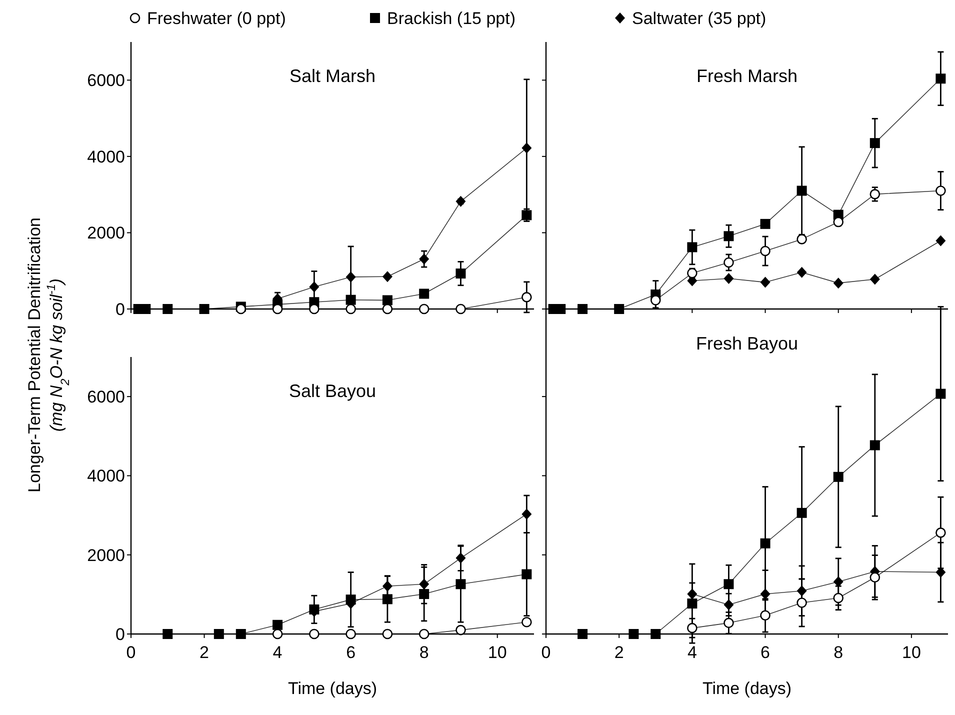 Image resolution: width=955 pixels, height=715 pixels. Describe the element at coordinates (451, 18) in the screenshot. I see `legend-label: Brackish (15 ppt)` at that location.